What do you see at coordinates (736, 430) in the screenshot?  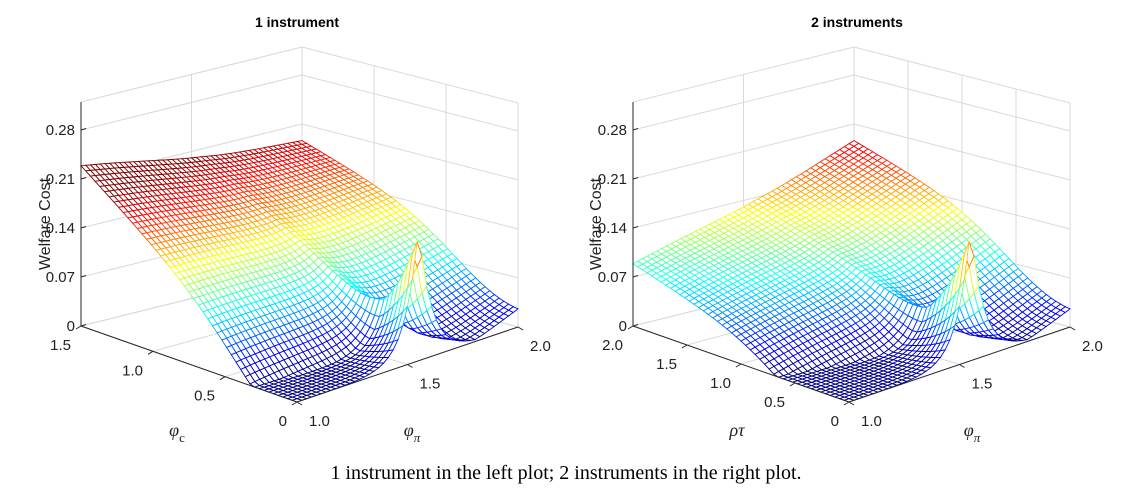 I see `right-y-axis-label: ρτ` at bounding box center [736, 430].